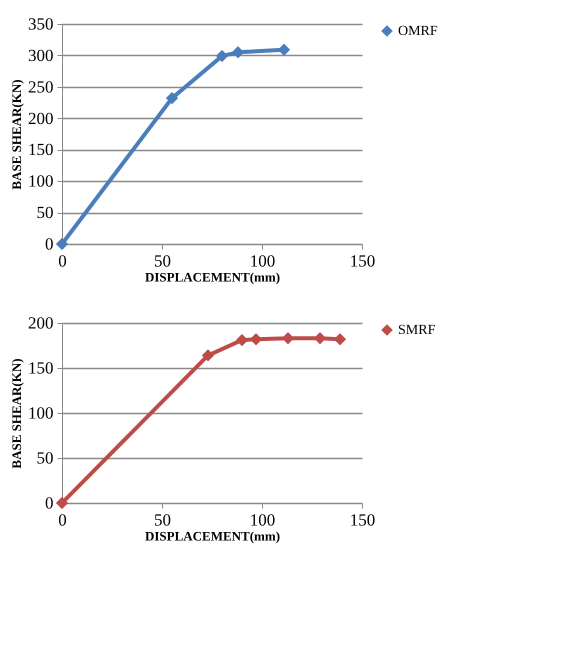 Image resolution: width=580 pixels, height=662 pixels. I want to click on legend-label: SMRF, so click(417, 330).